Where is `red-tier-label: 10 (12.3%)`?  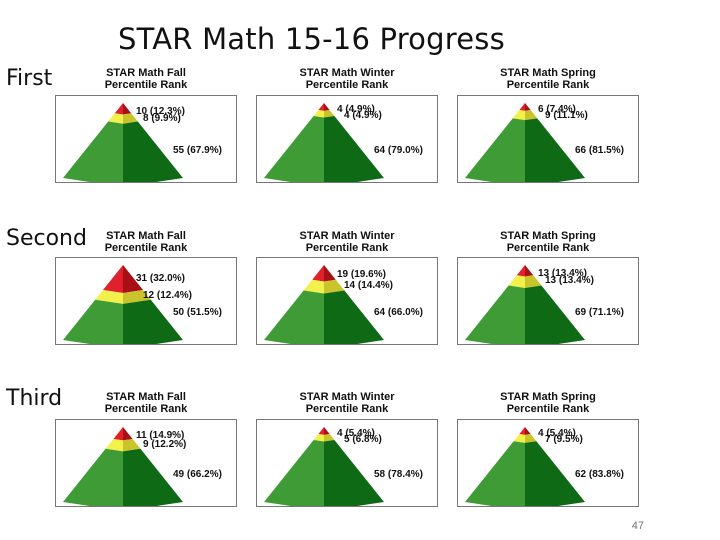
red-tier-label: 10 (12.3%) is located at coordinates (160, 111).